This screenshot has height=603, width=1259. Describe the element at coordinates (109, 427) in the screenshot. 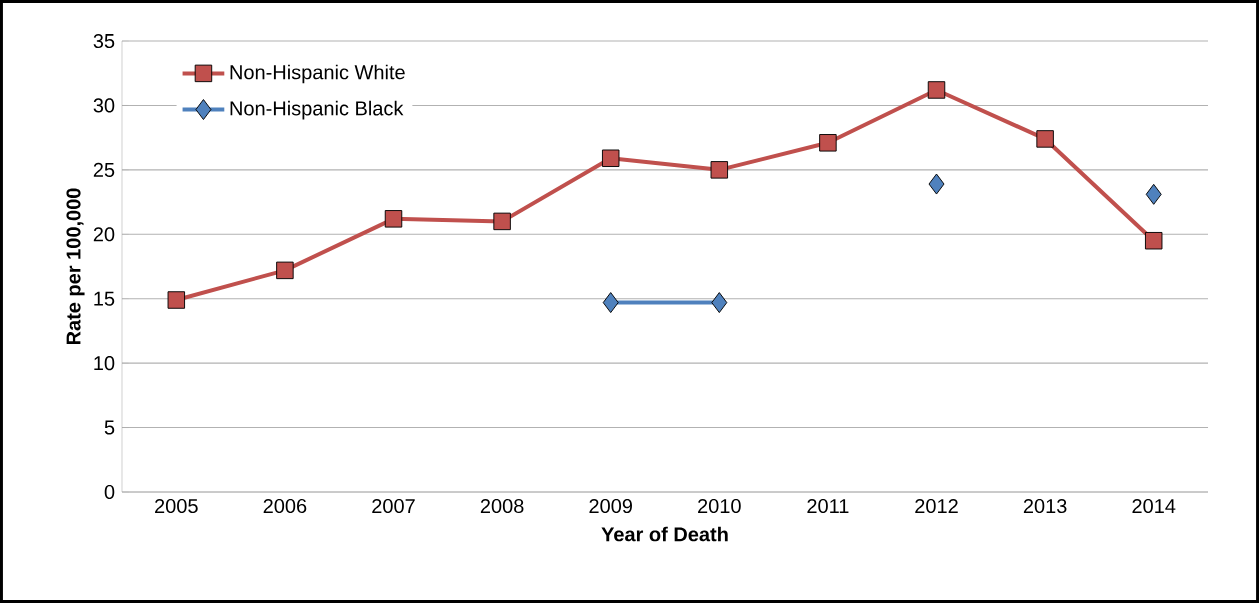

I see `y-tick-label: 5` at that location.